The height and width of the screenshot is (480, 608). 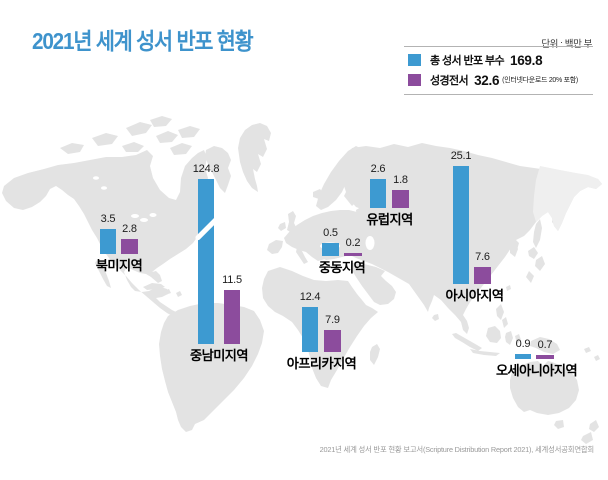 What do you see at coordinates (206, 261) in the screenshot?
I see `total-bar-중남미지역` at bounding box center [206, 261].